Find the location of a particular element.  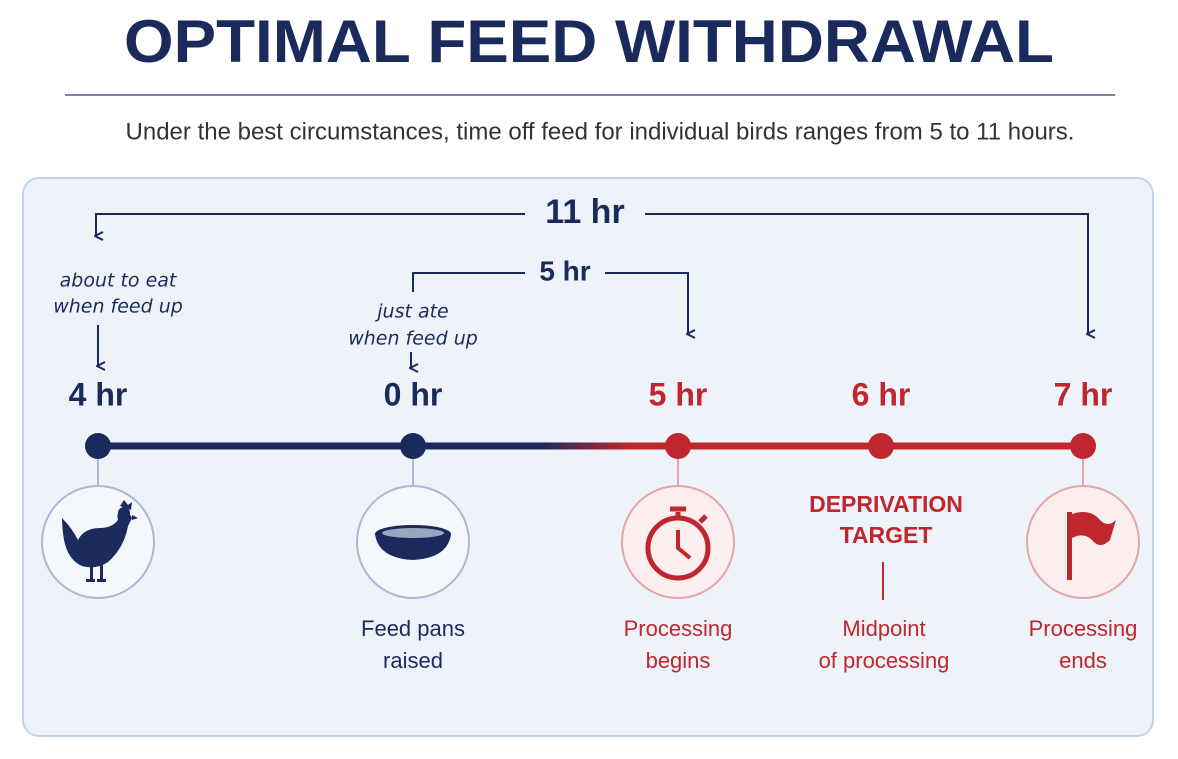

icon-circle is located at coordinates (1083, 542).